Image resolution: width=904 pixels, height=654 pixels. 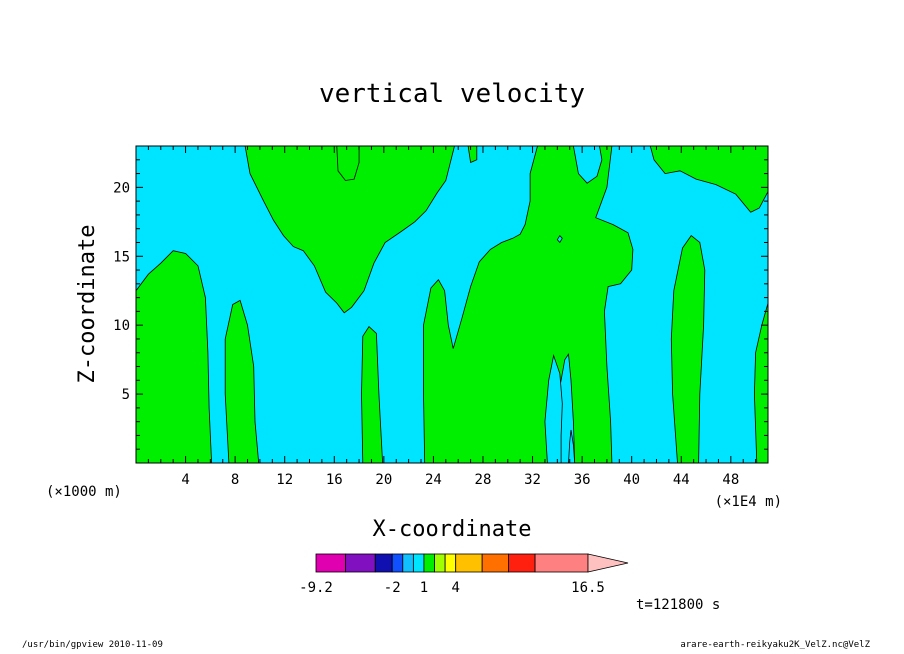 I want to click on y-axis-label: Z-coordinate, so click(x=87, y=304).